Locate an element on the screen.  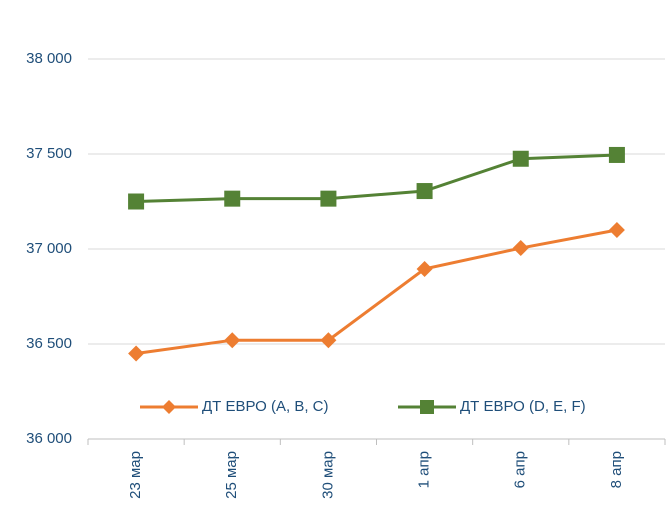
legend-label: ДТ ЕВРО (D, E, F) is located at coordinates (523, 406).